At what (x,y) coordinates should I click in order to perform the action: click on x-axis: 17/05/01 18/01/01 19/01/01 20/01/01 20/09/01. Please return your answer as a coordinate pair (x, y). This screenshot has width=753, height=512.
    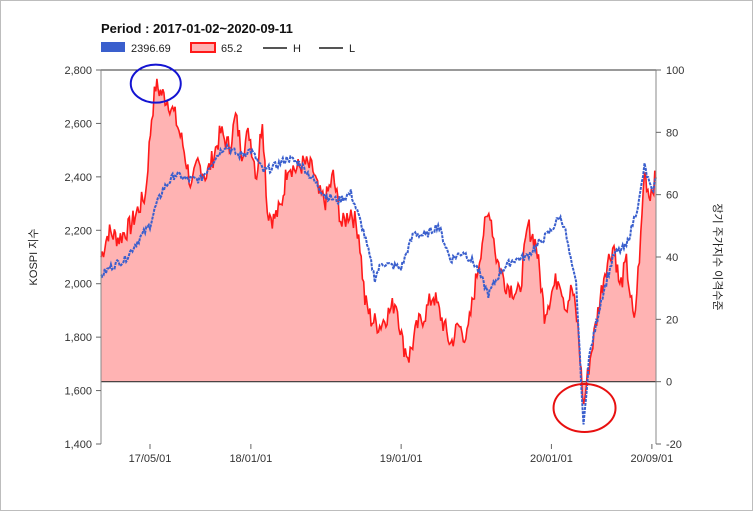
    Looking at the image, I should click on (401, 454).